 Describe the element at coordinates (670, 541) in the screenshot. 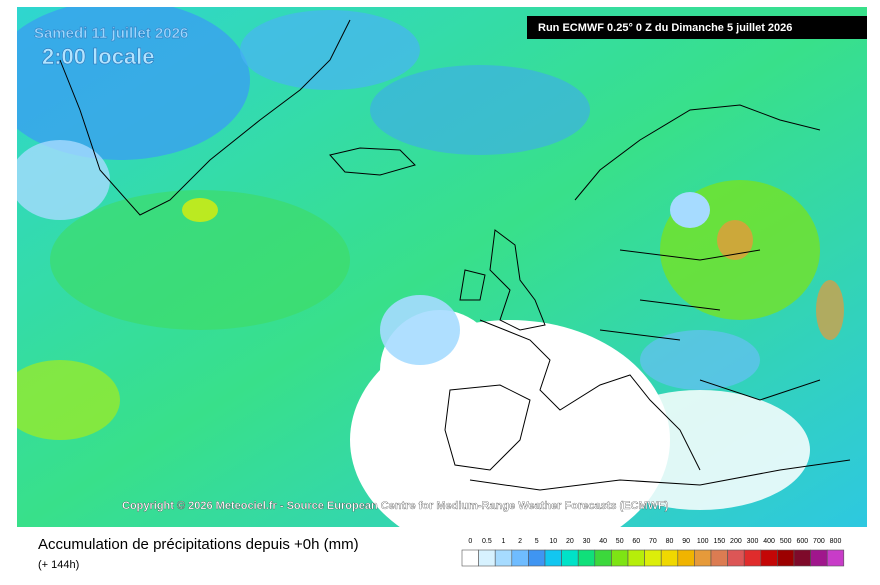

I see `legend-label: 80` at that location.